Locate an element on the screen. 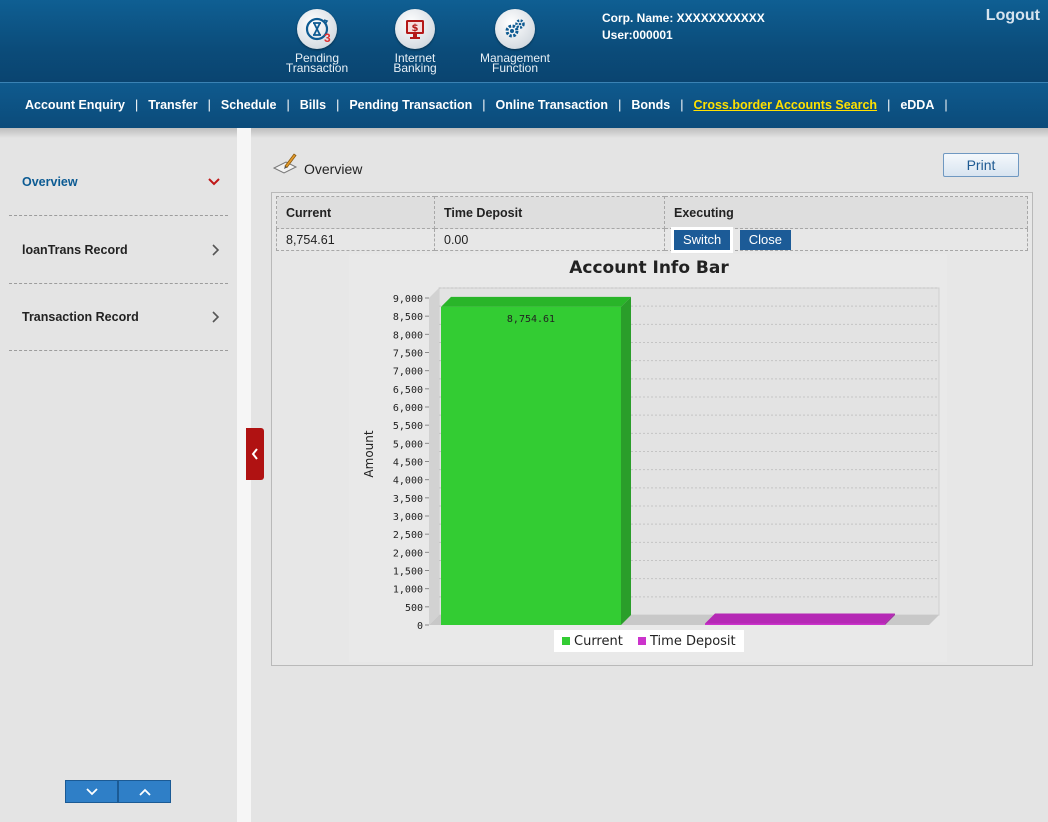 The image size is (1048, 822). current-value: 8,754.61 is located at coordinates (355, 239).